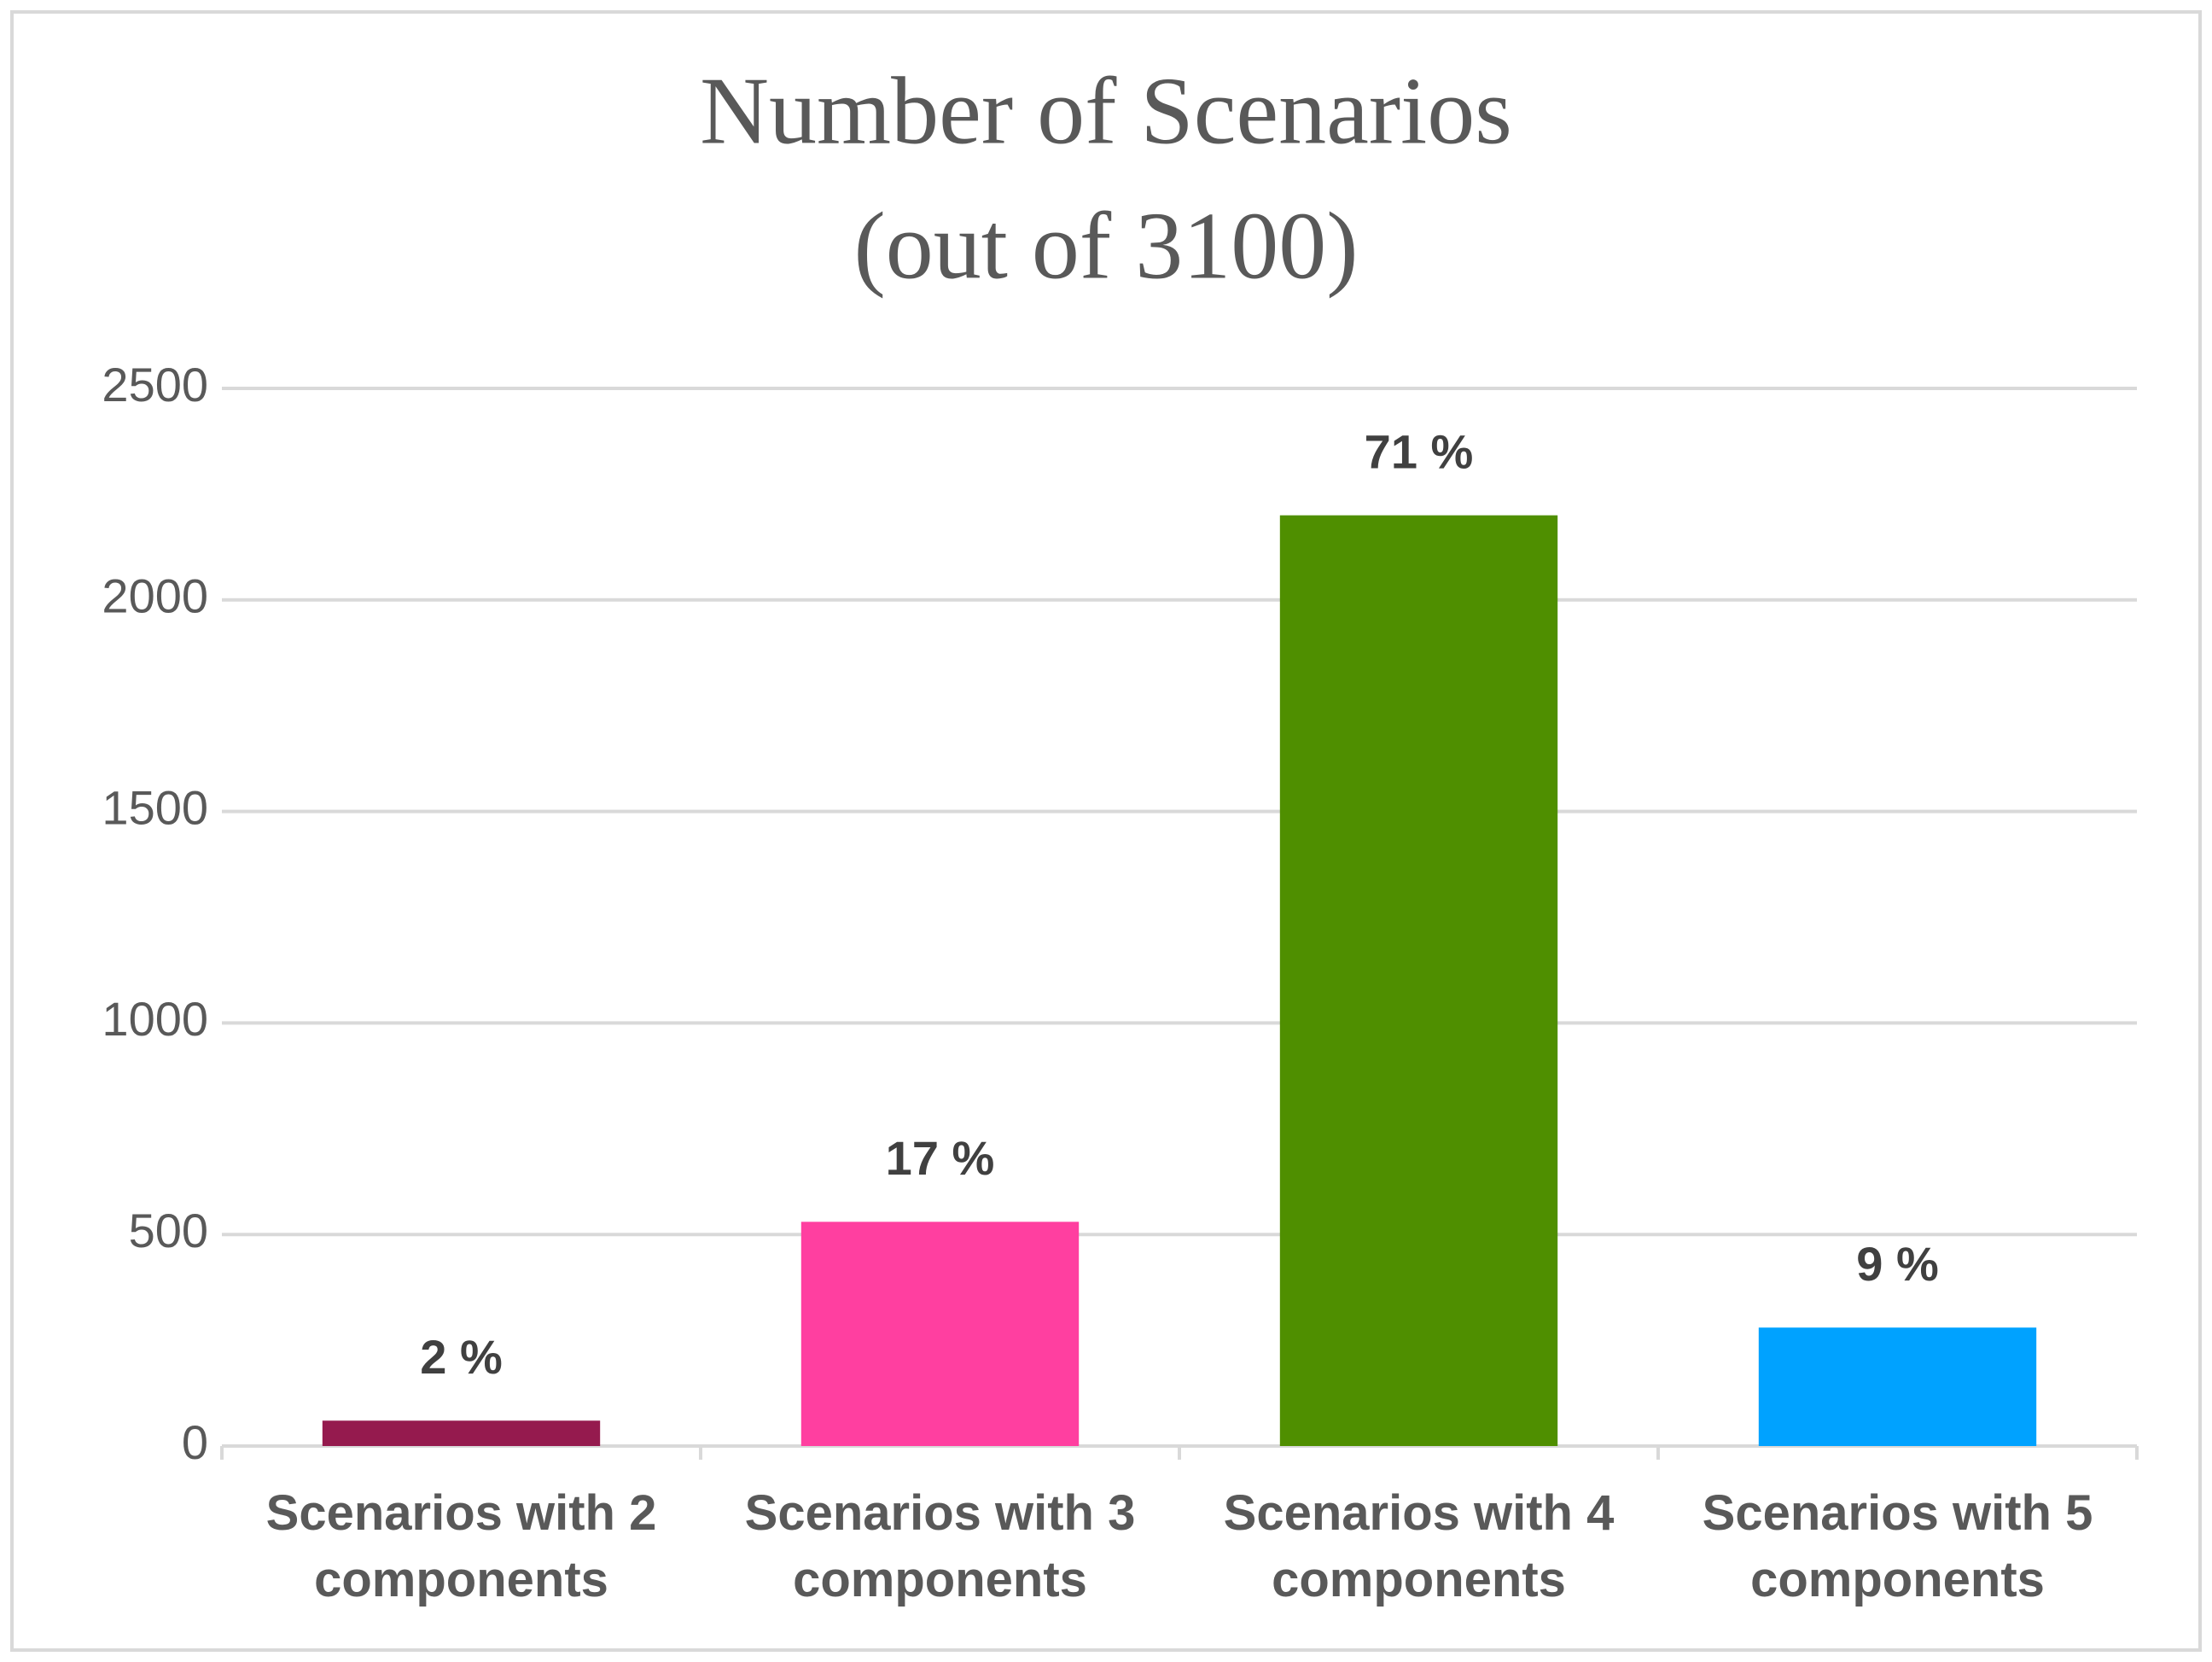 This screenshot has width=2212, height=1662. What do you see at coordinates (1898, 1546) in the screenshot?
I see `x-tick-label: Scenarios with 5 components` at bounding box center [1898, 1546].